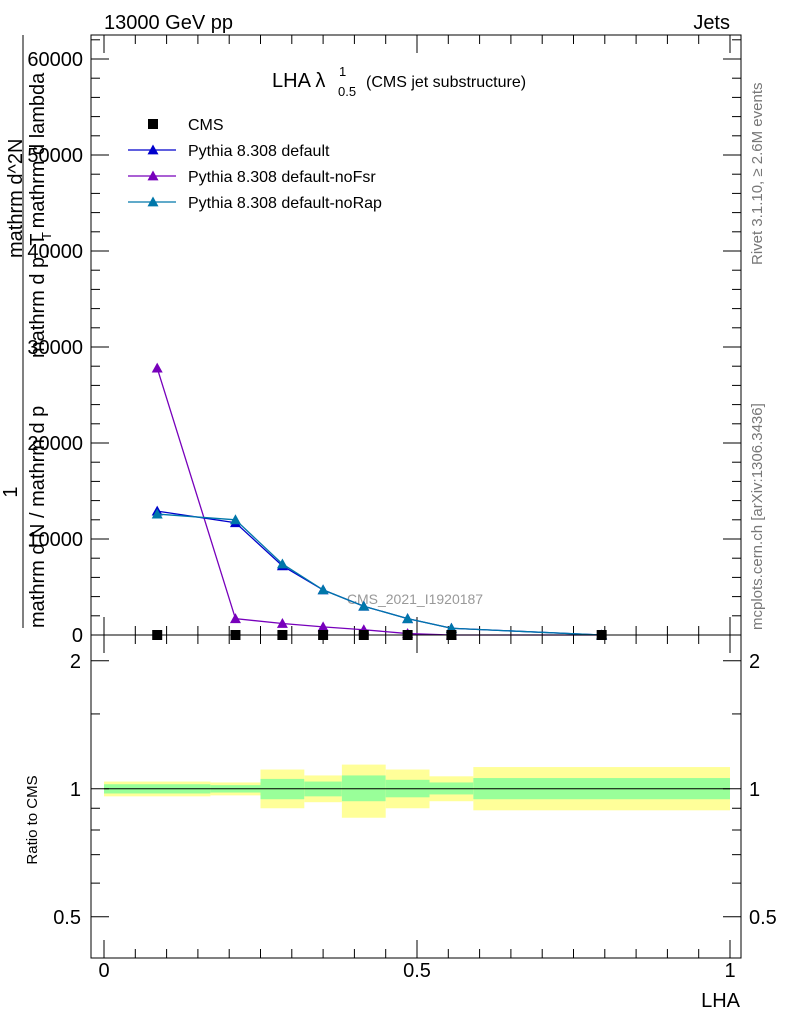 The width and height of the screenshot is (786, 1024). I want to click on y-tick-label: 30000, so click(55, 348).